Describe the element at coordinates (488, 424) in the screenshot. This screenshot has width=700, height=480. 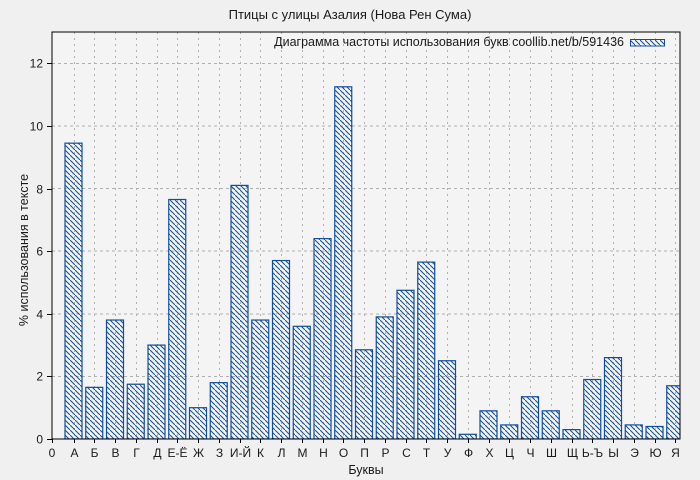
I see `bar-Х` at that location.